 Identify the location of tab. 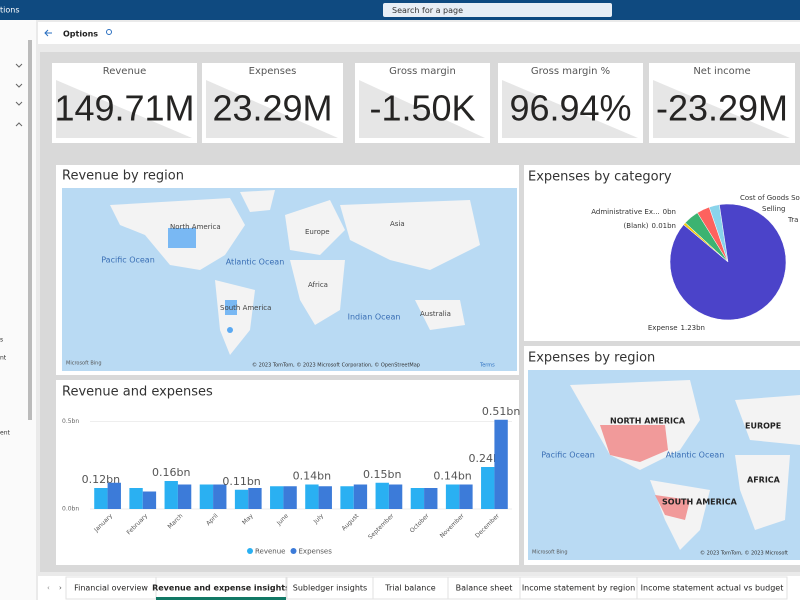
(712, 588).